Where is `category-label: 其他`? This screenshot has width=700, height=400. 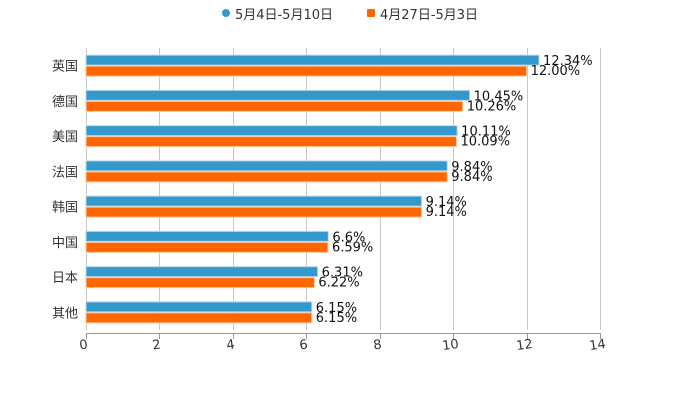 category-label: 其他 is located at coordinates (65, 313).